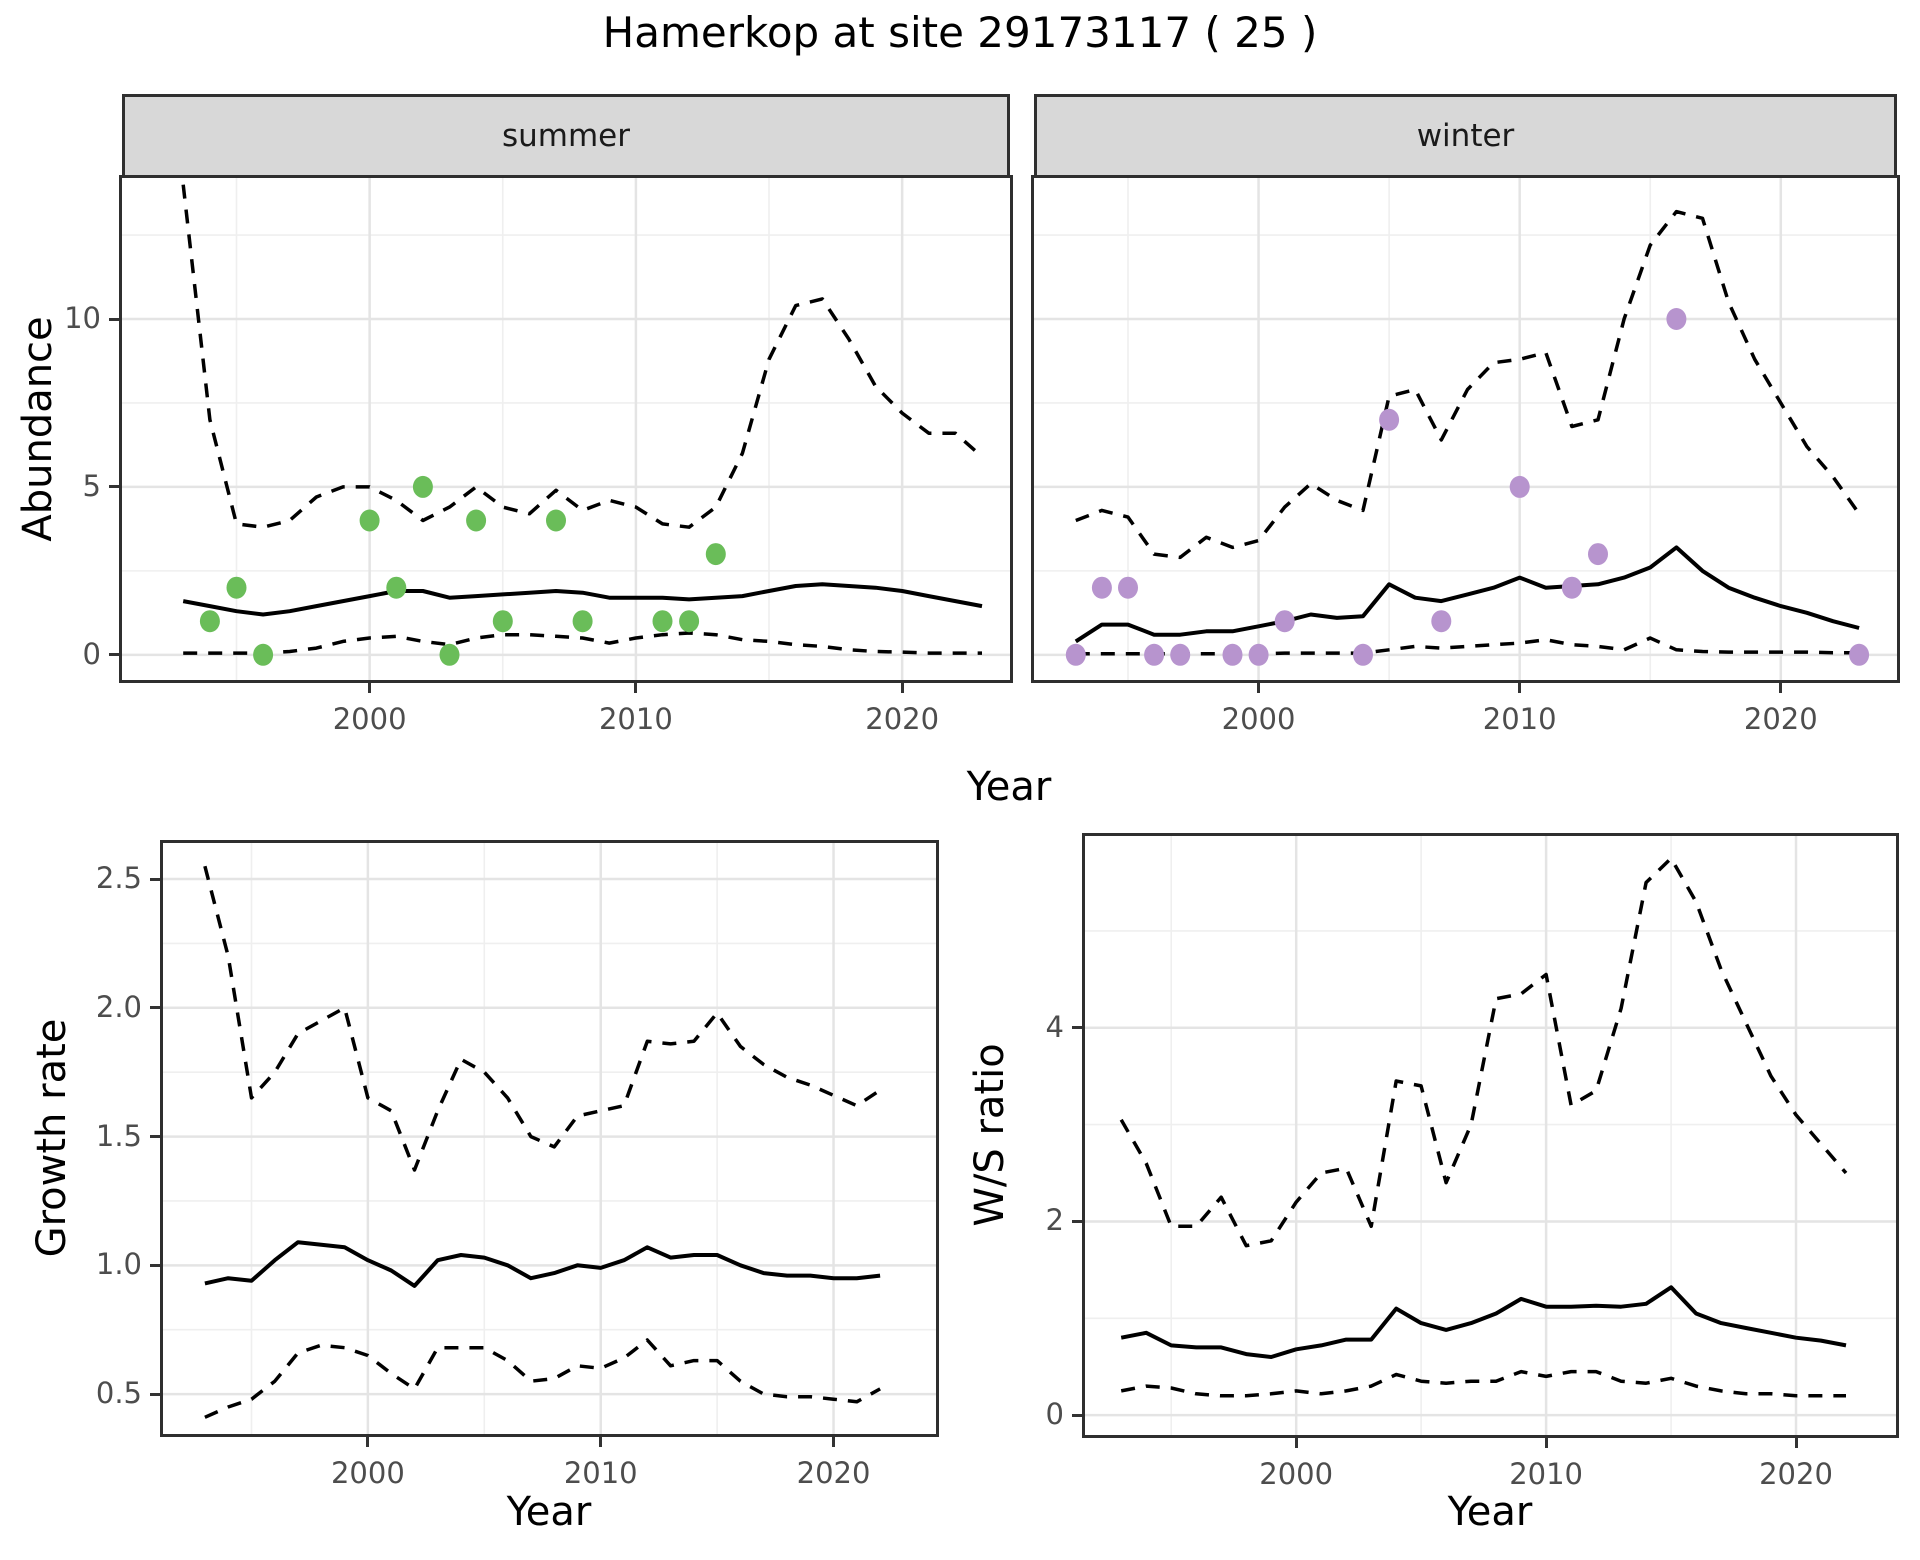 This screenshot has width=1920, height=1560. What do you see at coordinates (1009, 787) in the screenshot?
I see `x-axis-title-year-top: Year` at bounding box center [1009, 787].